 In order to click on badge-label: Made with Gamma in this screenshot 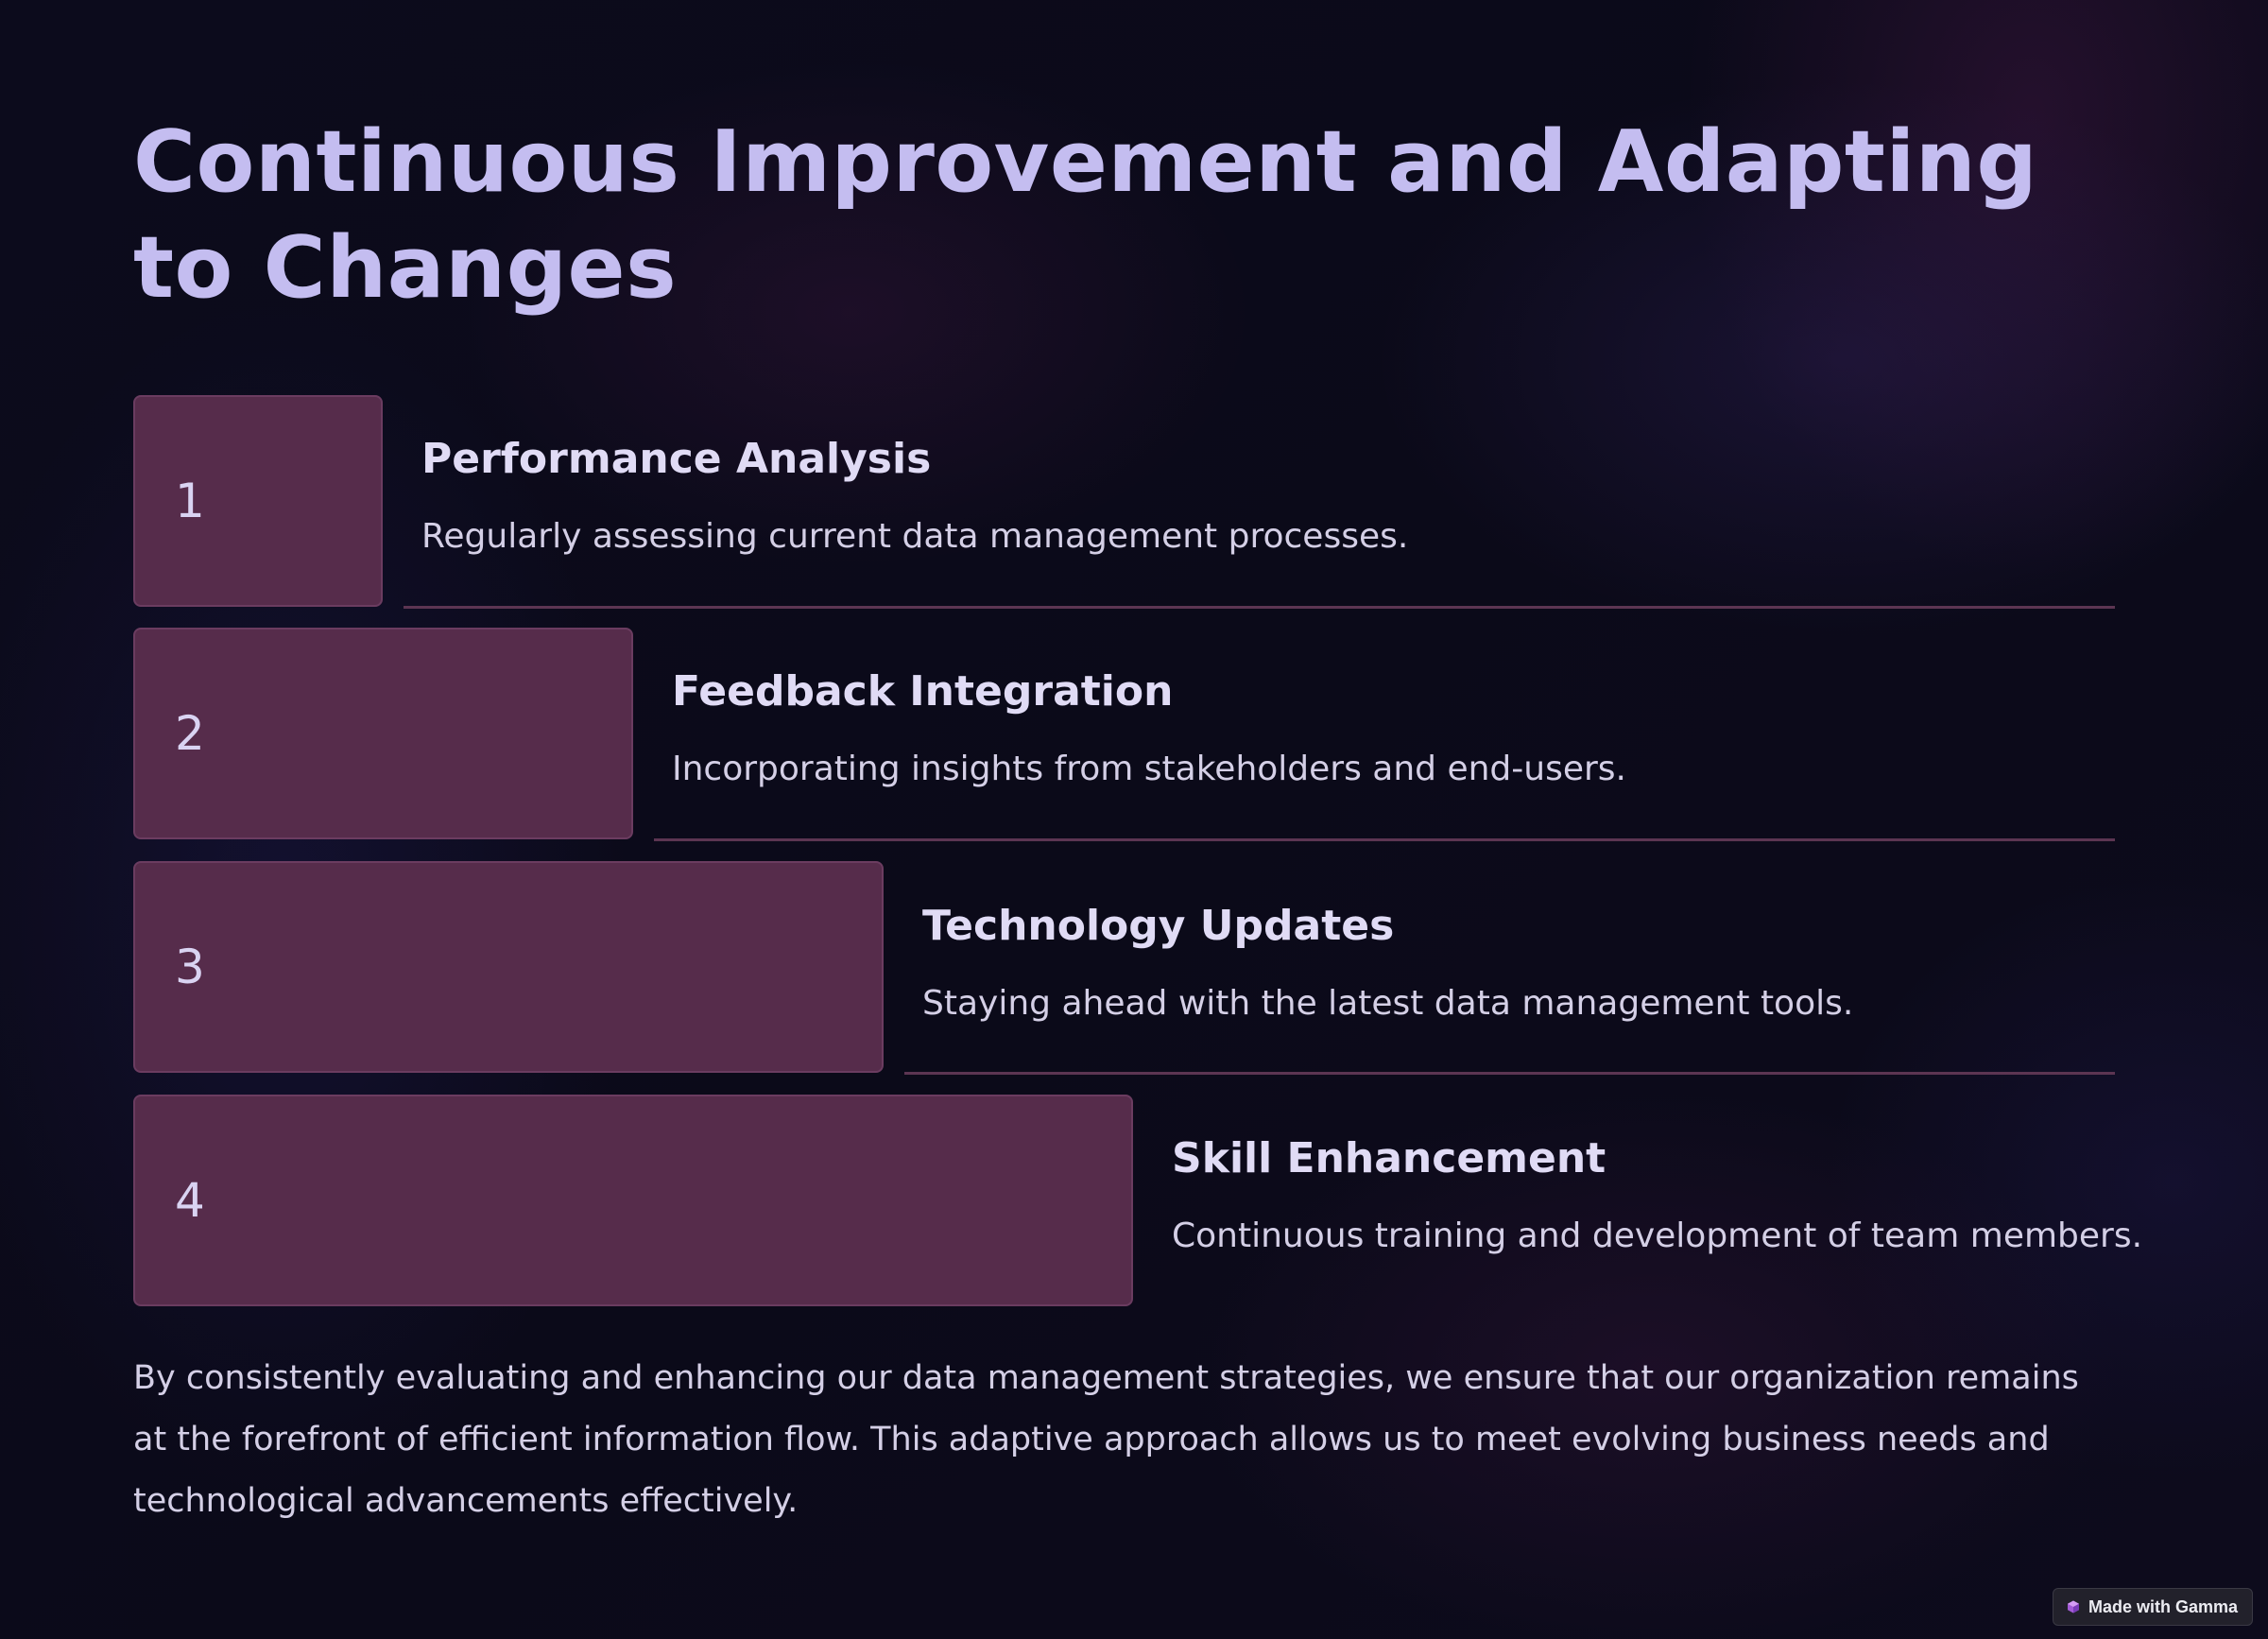, I will do `click(2163, 1606)`.